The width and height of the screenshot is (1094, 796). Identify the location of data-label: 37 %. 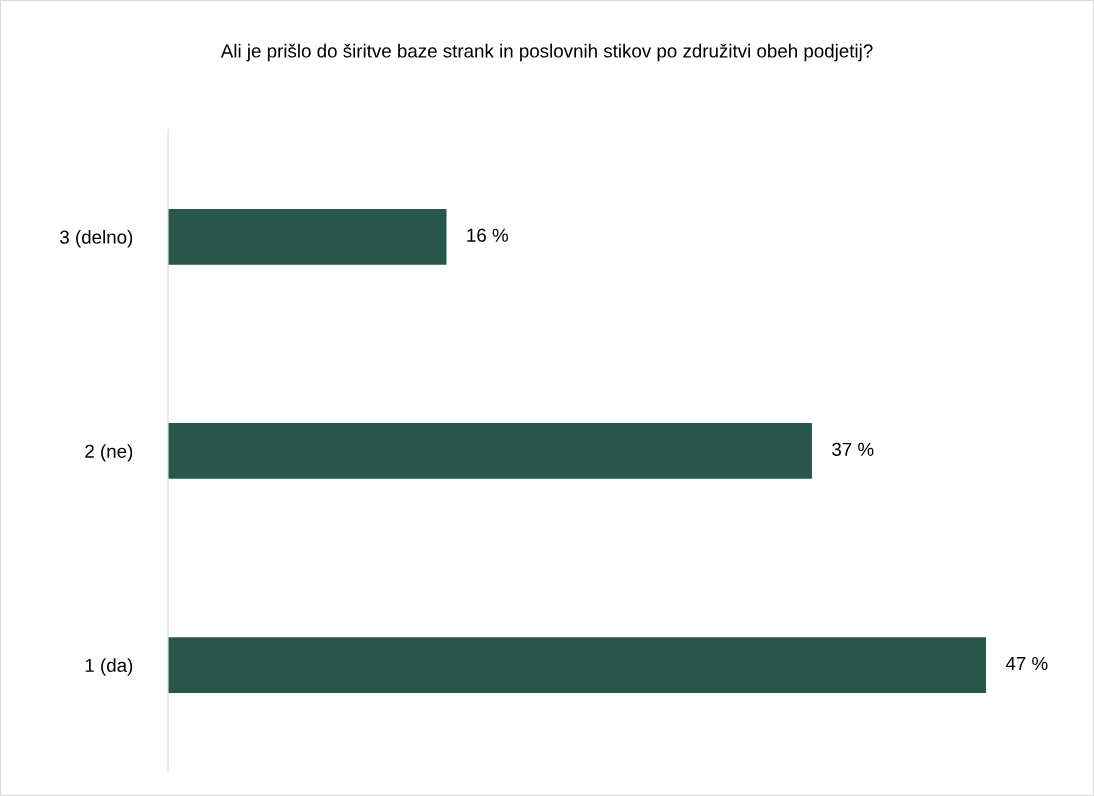
(853, 449).